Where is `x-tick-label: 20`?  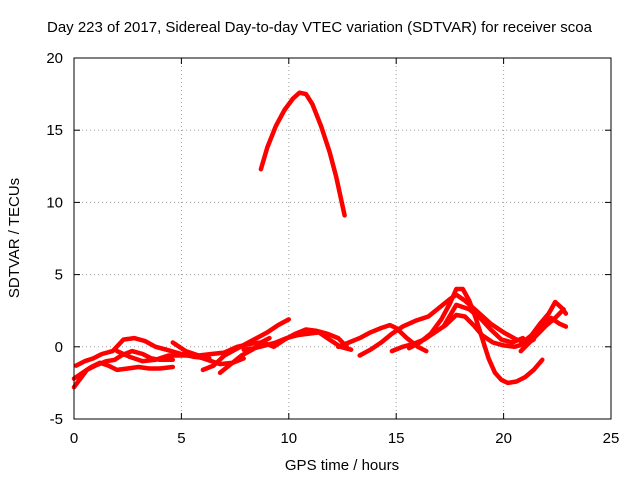 x-tick-label: 20 is located at coordinates (503, 438).